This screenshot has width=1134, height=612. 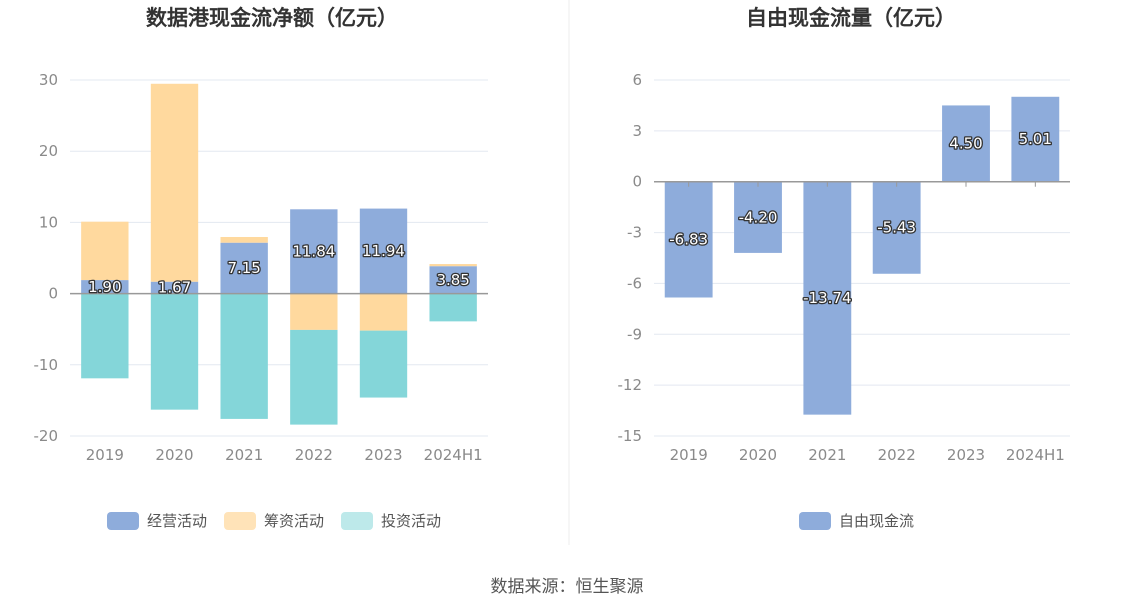 I want to click on bar-financing-2020, so click(x=174, y=182).